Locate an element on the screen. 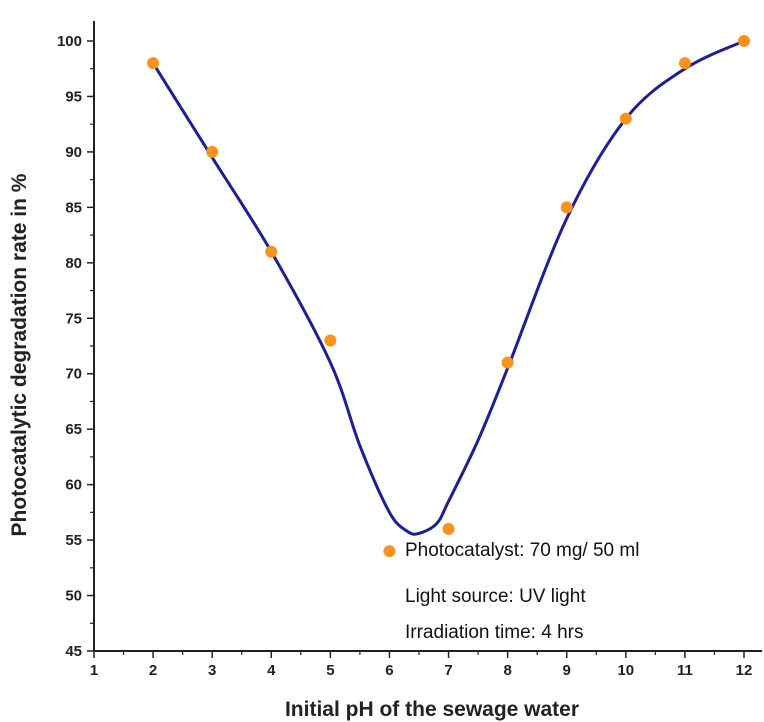 This screenshot has height=722, width=764. annotation-photocatalyst: Photocatalyst: 70 mg/ 50 ml is located at coordinates (522, 550).